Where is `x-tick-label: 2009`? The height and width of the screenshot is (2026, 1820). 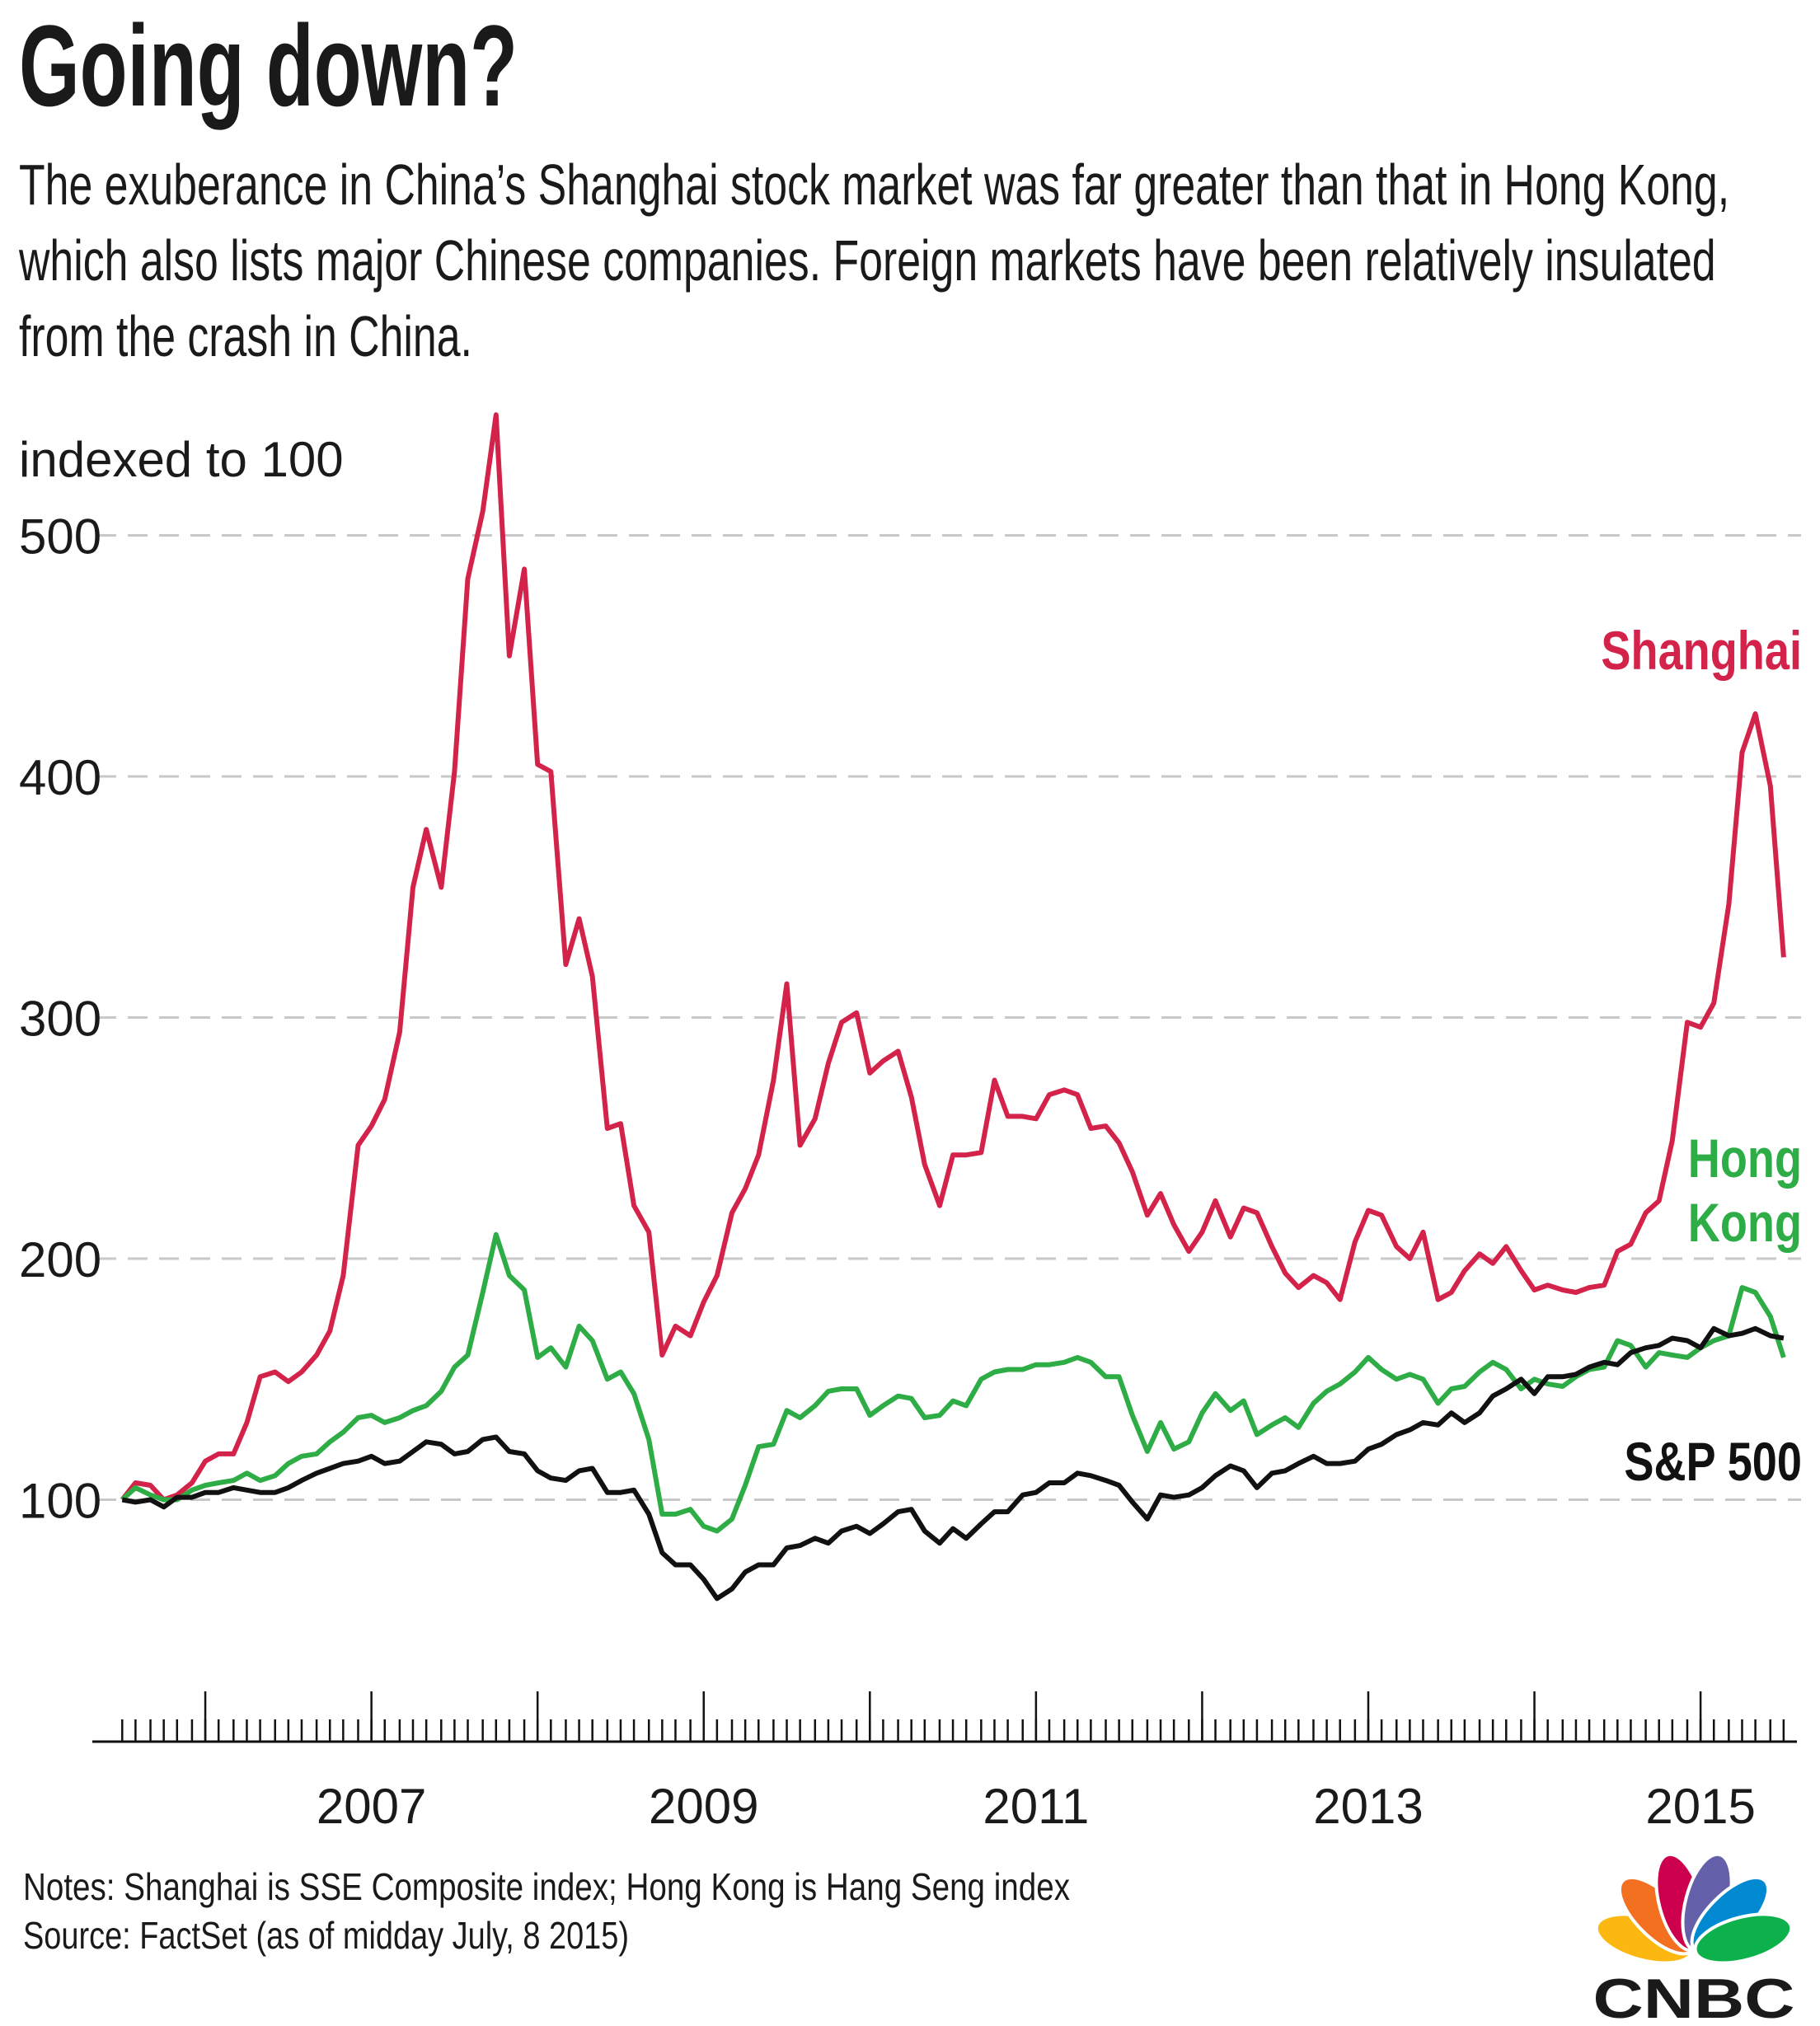
x-tick-label: 2009 is located at coordinates (703, 1806).